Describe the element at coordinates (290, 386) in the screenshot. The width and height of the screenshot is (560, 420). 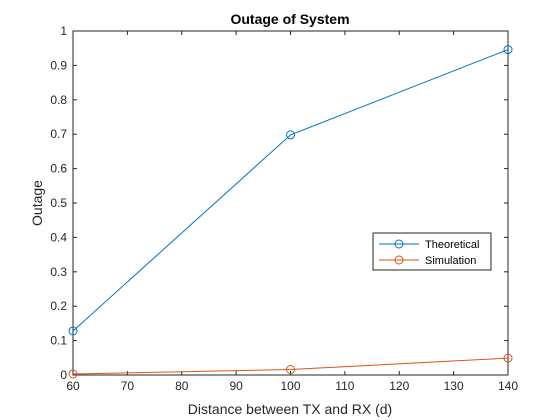
I see `x-tick-label: 100` at that location.